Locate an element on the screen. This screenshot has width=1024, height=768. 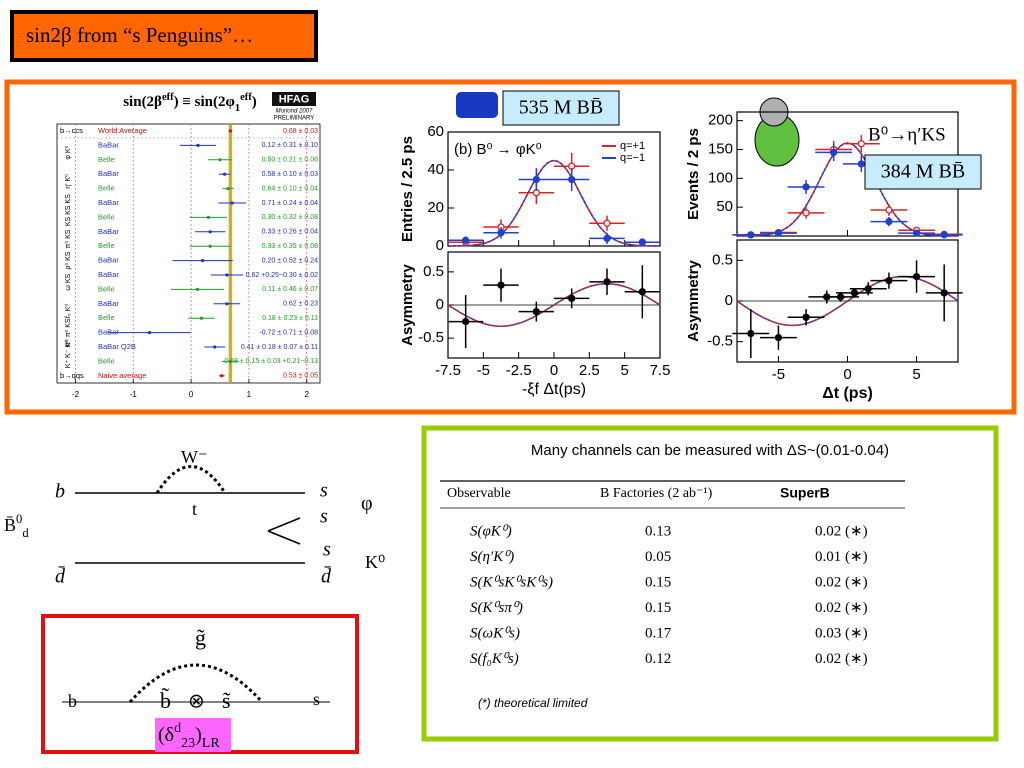
hfag-heading: sin(2βeff) ≡ sin(2φ1eff) is located at coordinates (190, 103).